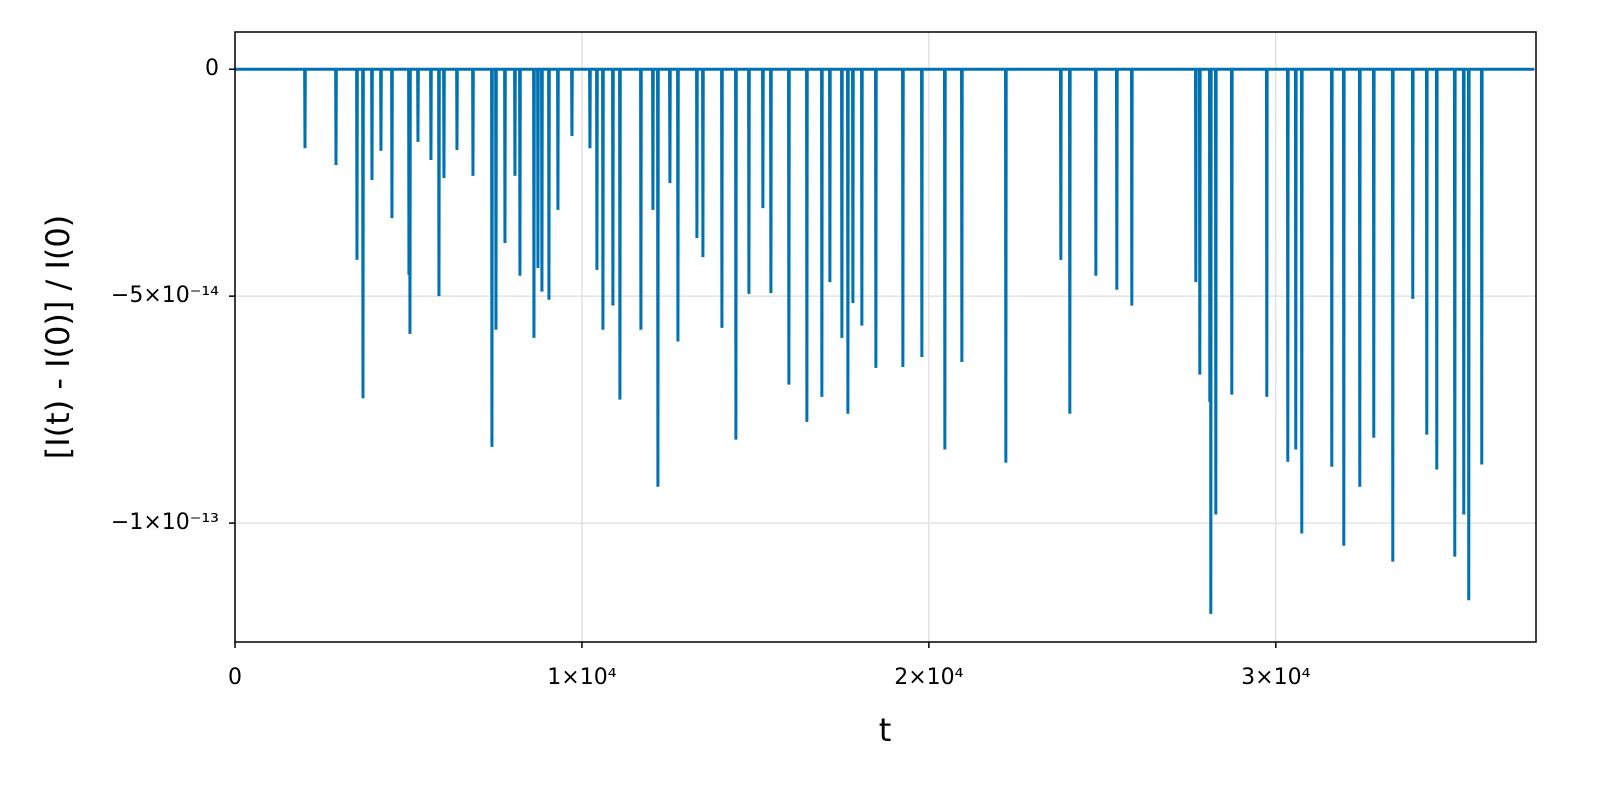 The width and height of the screenshot is (1600, 800). Describe the element at coordinates (235, 677) in the screenshot. I see `x-tick-label: 0` at that location.